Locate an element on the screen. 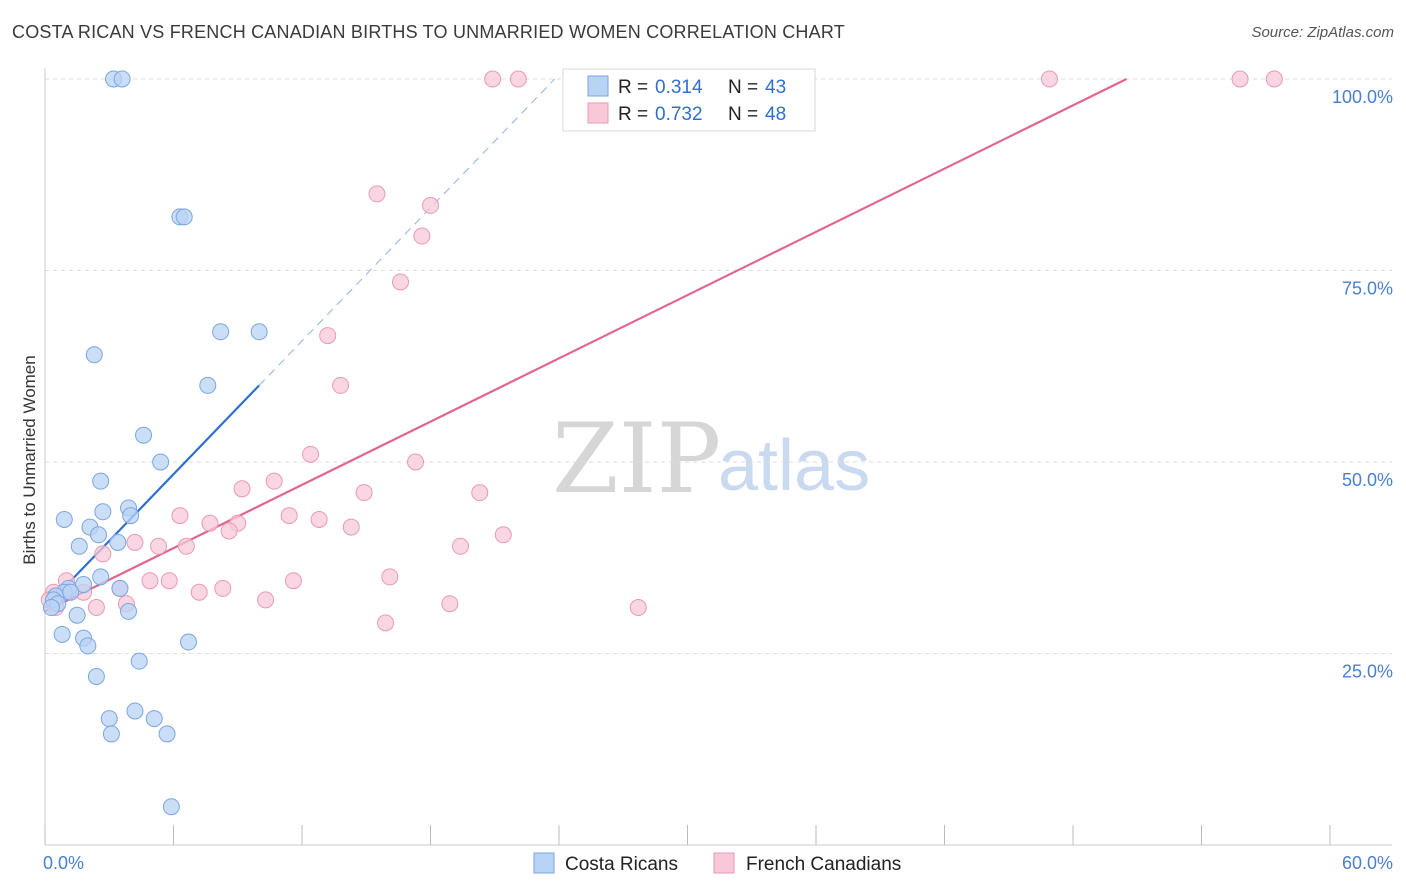  y-tick-label: 100.0% is located at coordinates (1362, 97).